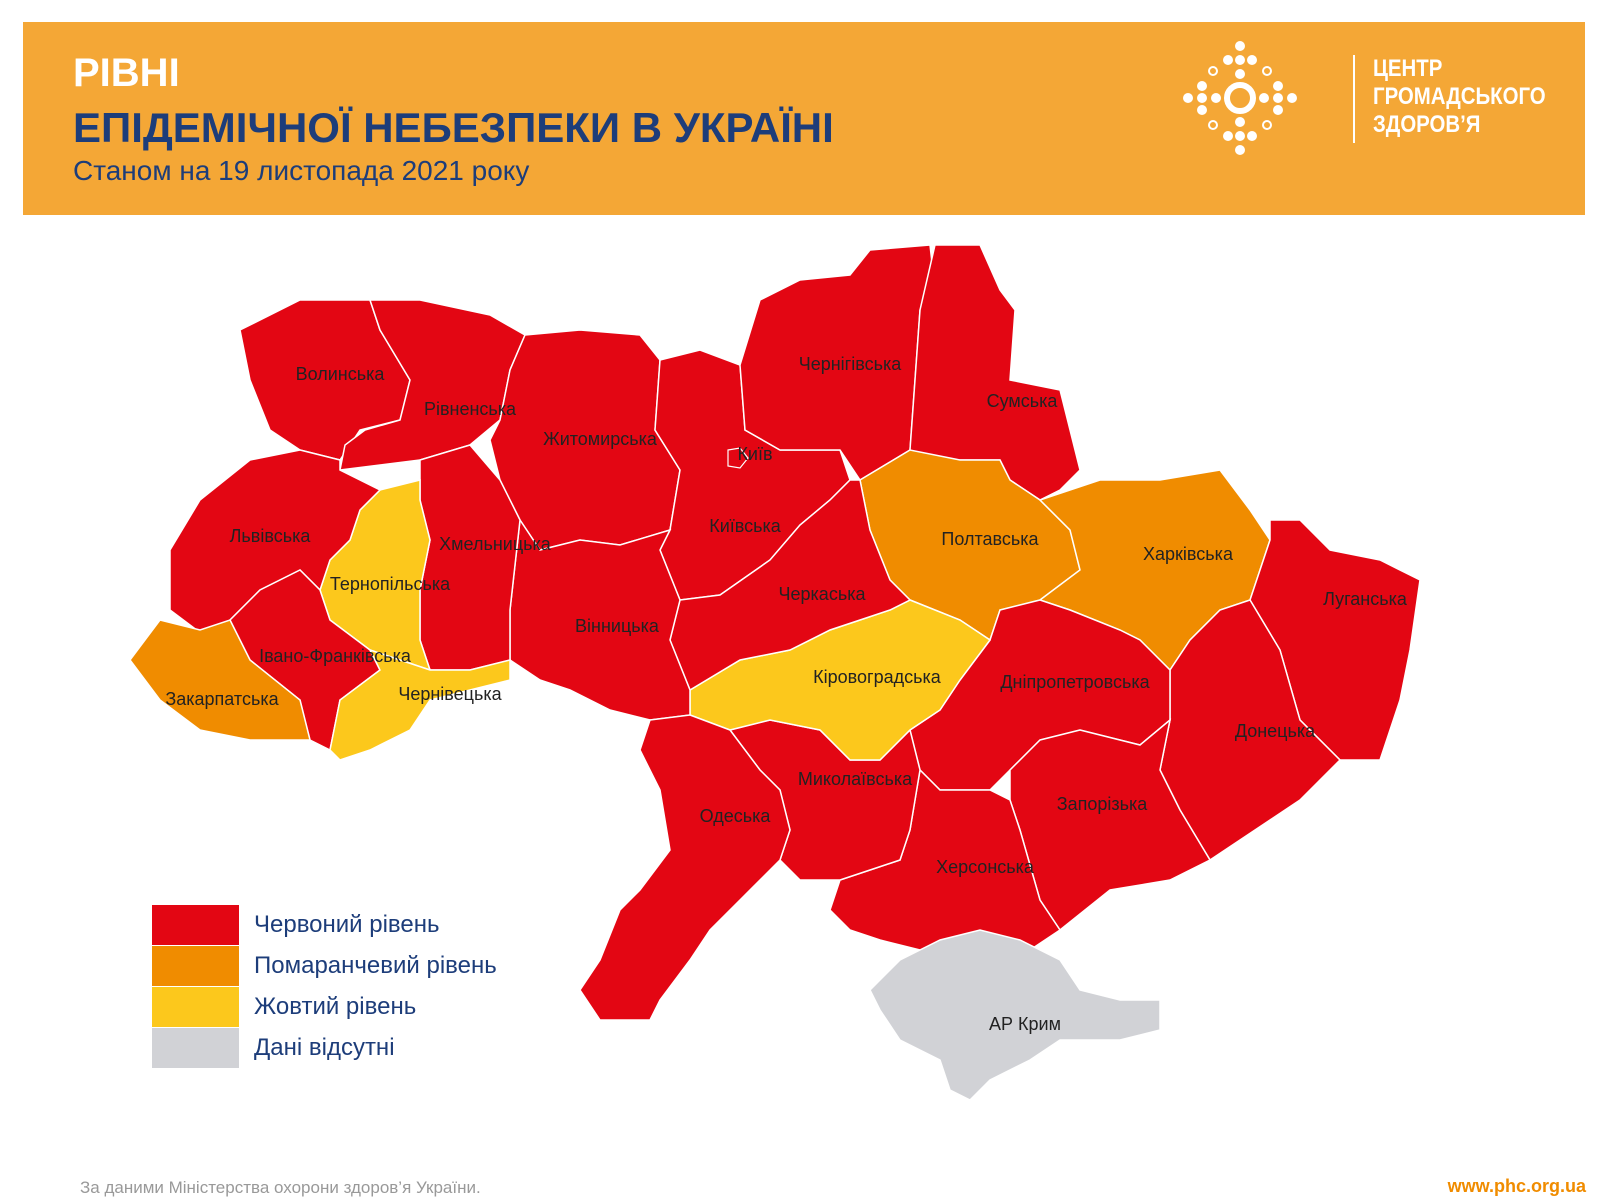 This screenshot has width=1601, height=1200. I want to click on region-label: Івано-Франківська, so click(335, 656).